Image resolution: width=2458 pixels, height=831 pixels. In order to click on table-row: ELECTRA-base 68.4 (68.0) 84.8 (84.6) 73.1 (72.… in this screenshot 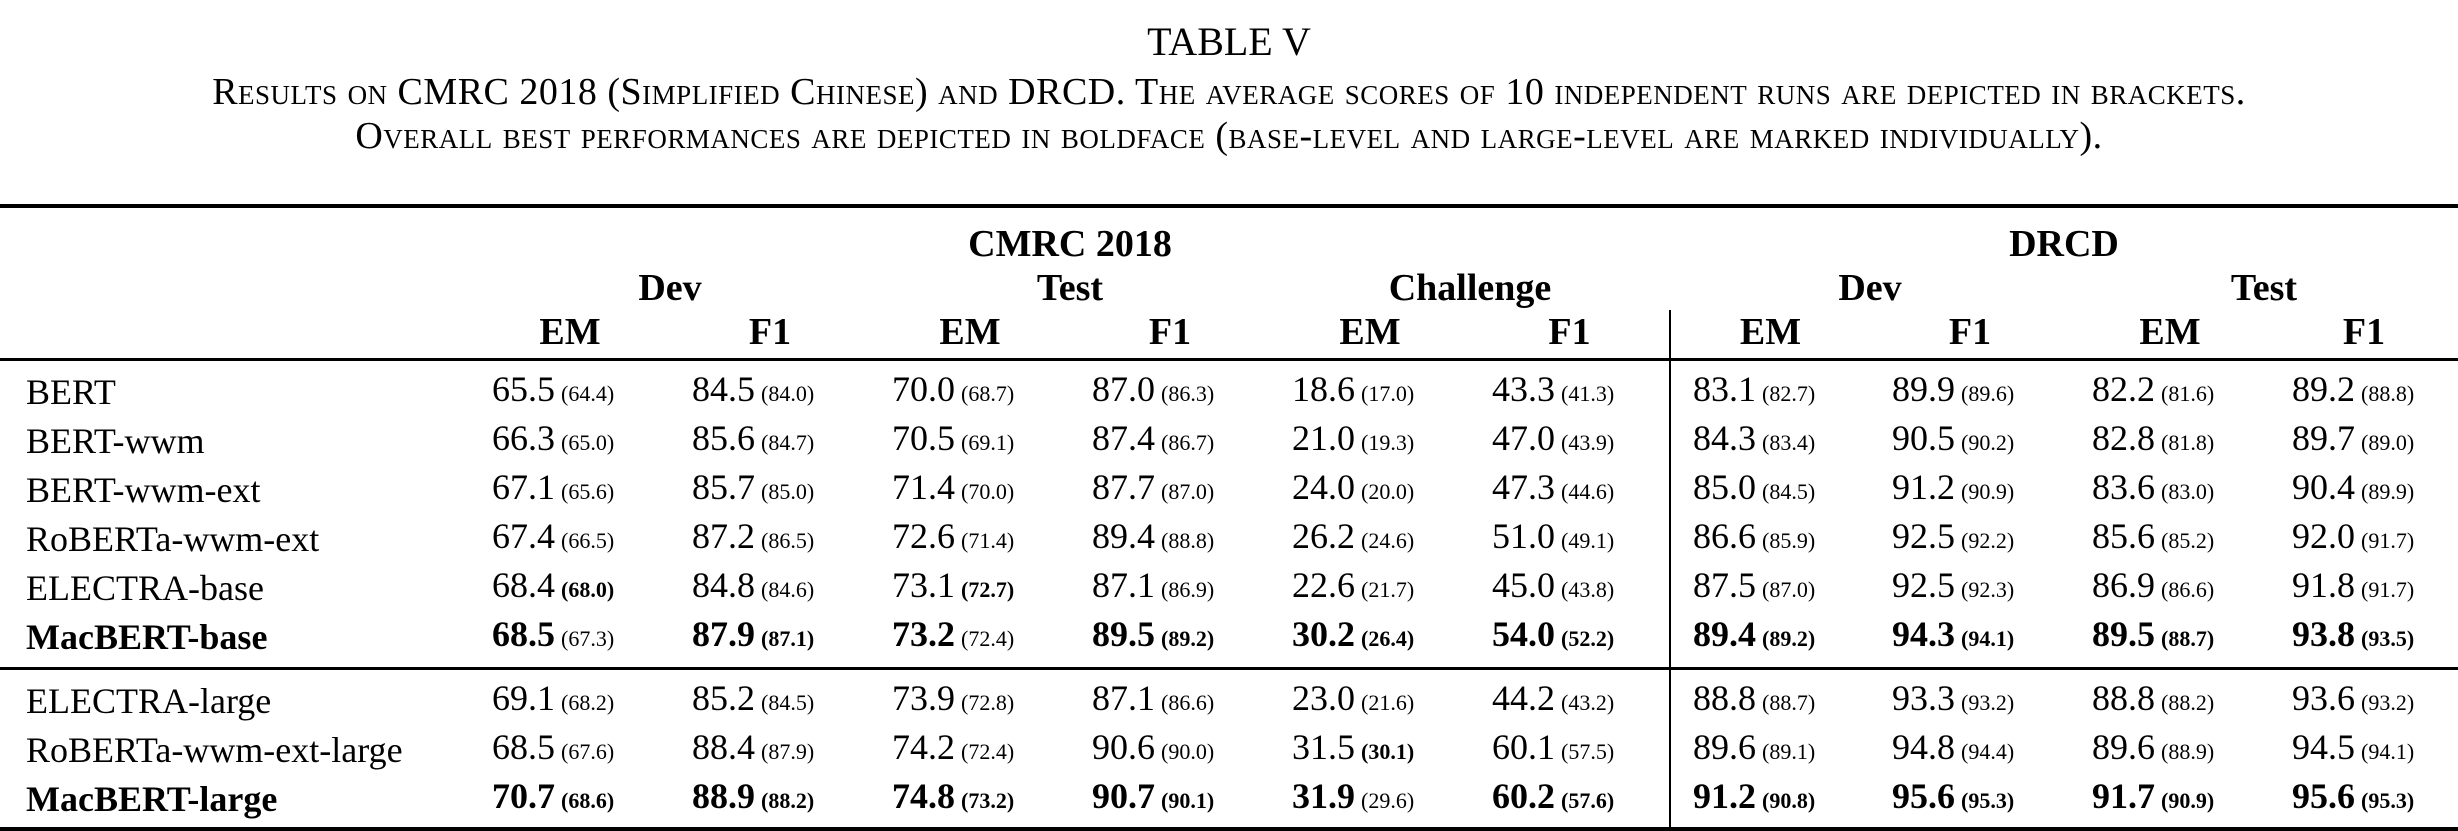, I will do `click(1229, 587)`.